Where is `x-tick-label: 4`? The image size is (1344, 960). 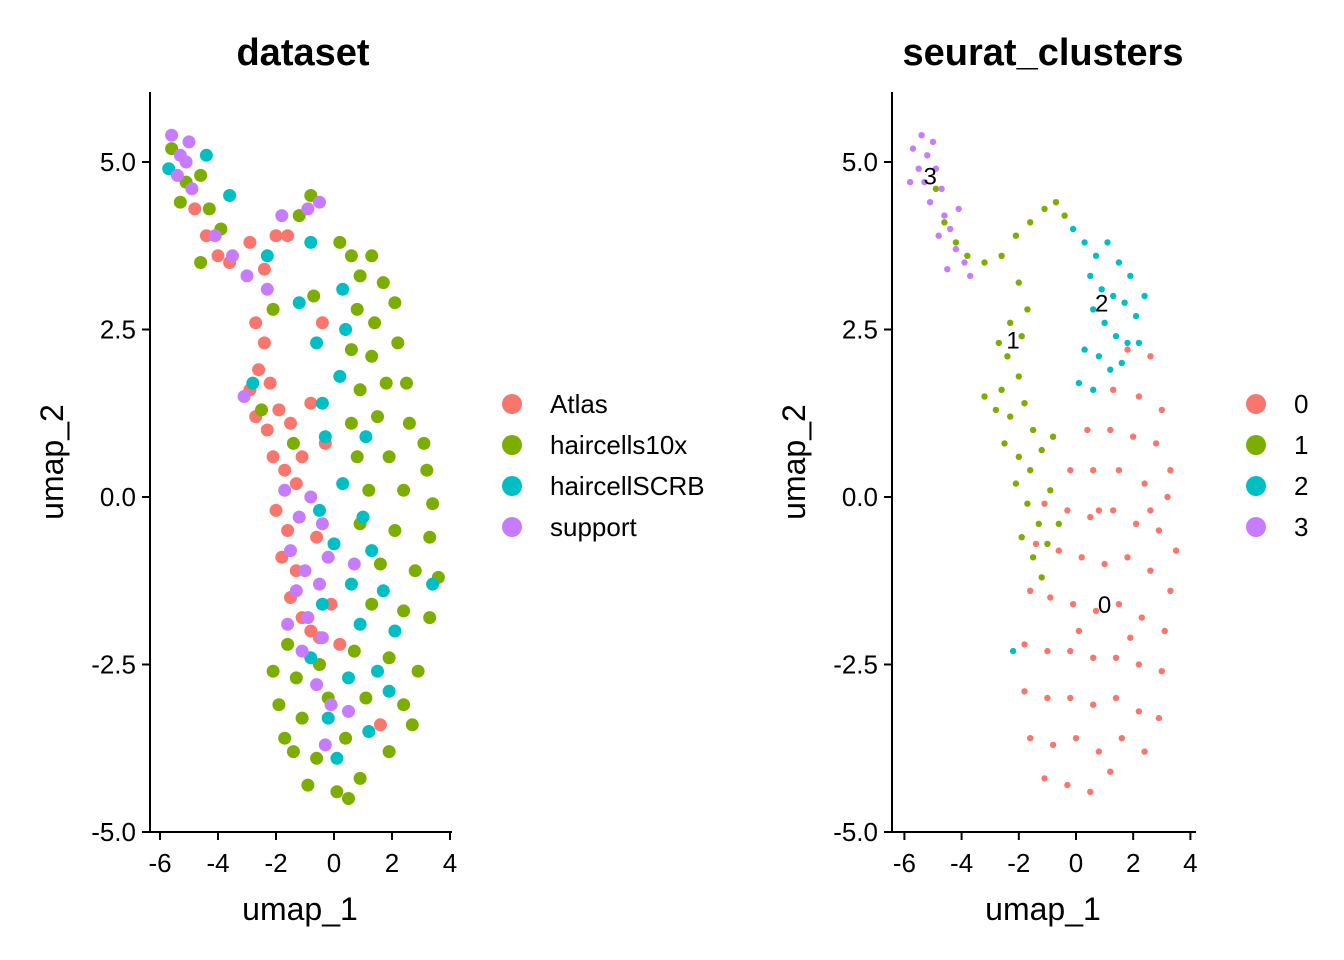
x-tick-label: 4 is located at coordinates (1190, 863).